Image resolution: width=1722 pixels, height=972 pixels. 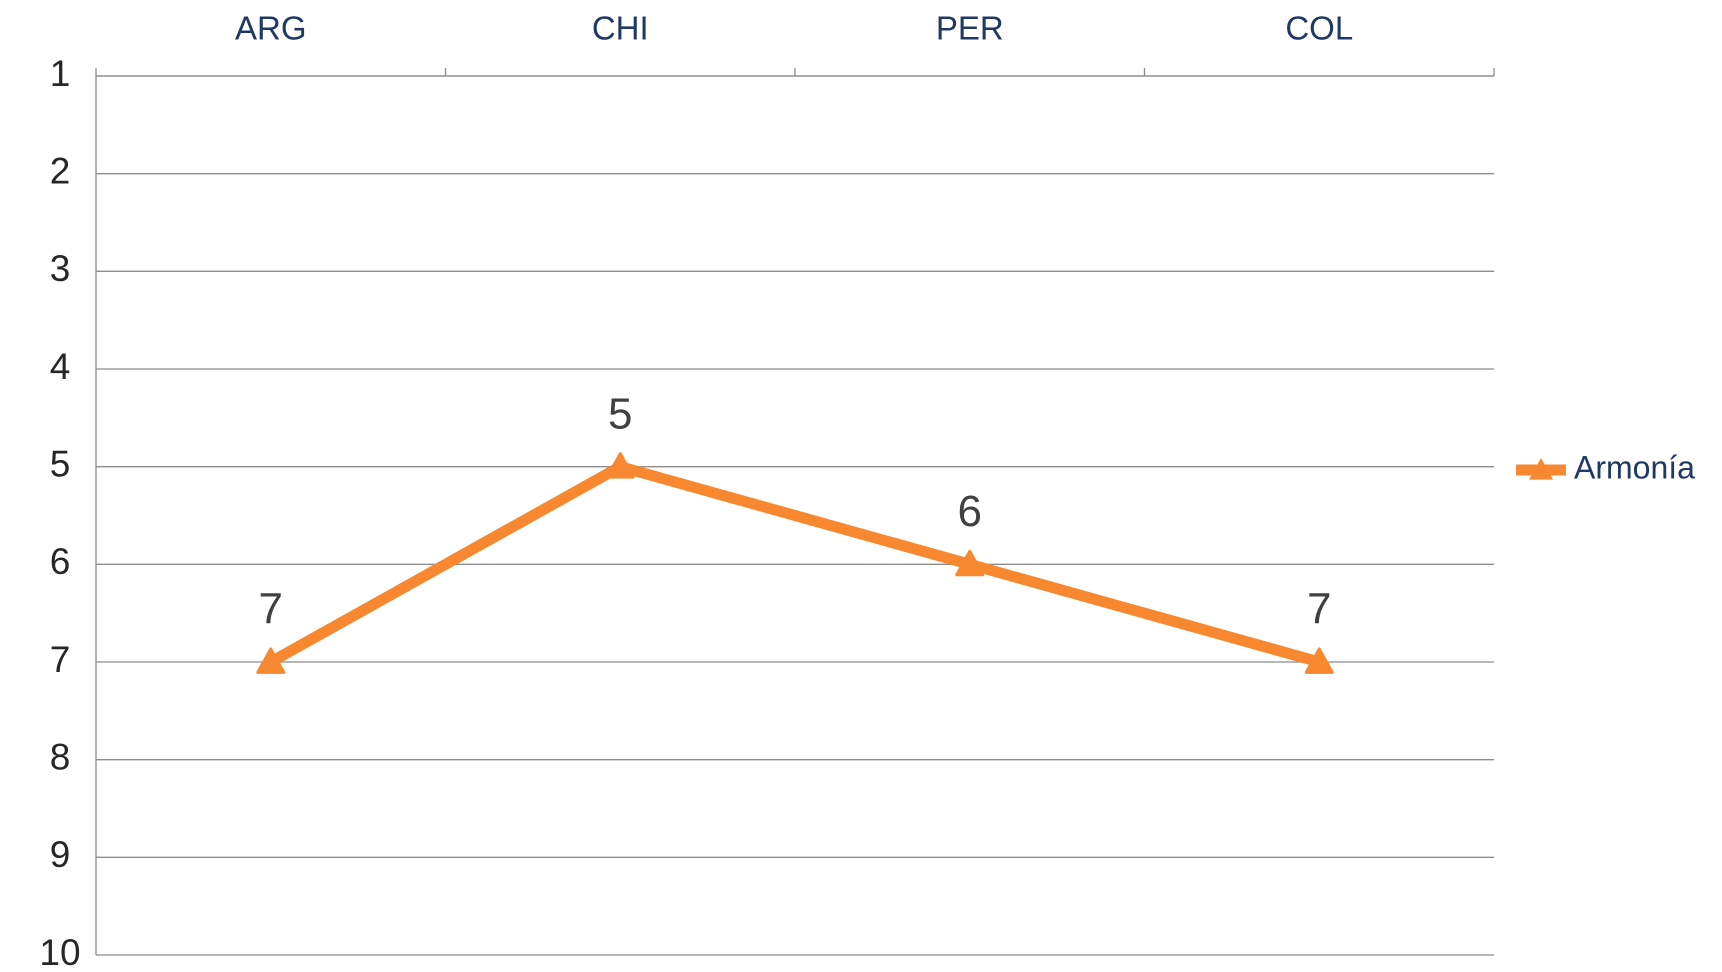 What do you see at coordinates (60, 854) in the screenshot?
I see `y-tick-label: 9` at bounding box center [60, 854].